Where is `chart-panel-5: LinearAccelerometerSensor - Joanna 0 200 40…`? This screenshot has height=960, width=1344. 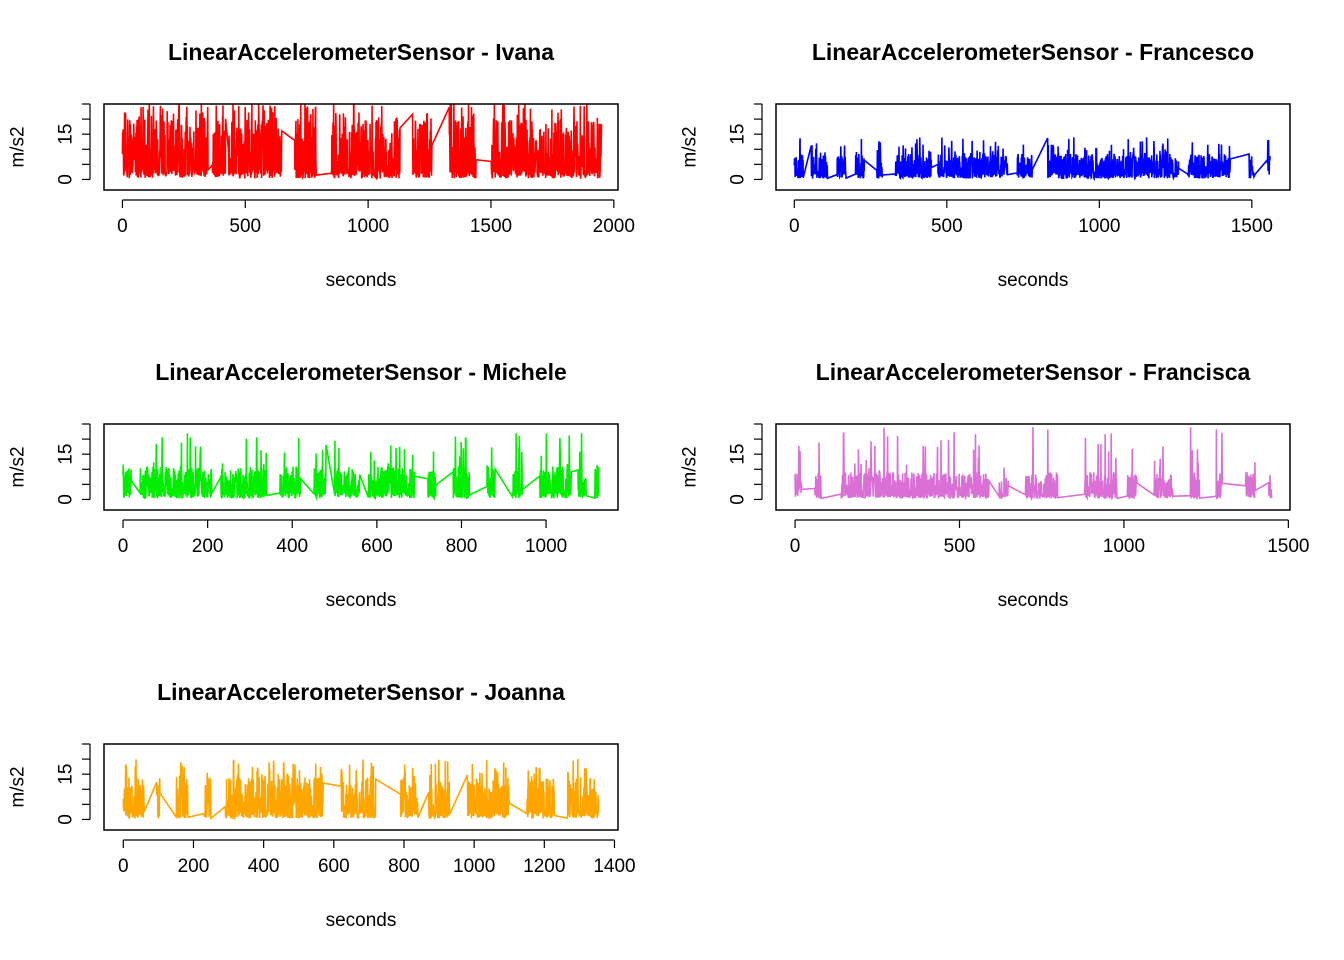 chart-panel-5: LinearAccelerometerSensor - Joanna 0 200 40… is located at coordinates (322, 805).